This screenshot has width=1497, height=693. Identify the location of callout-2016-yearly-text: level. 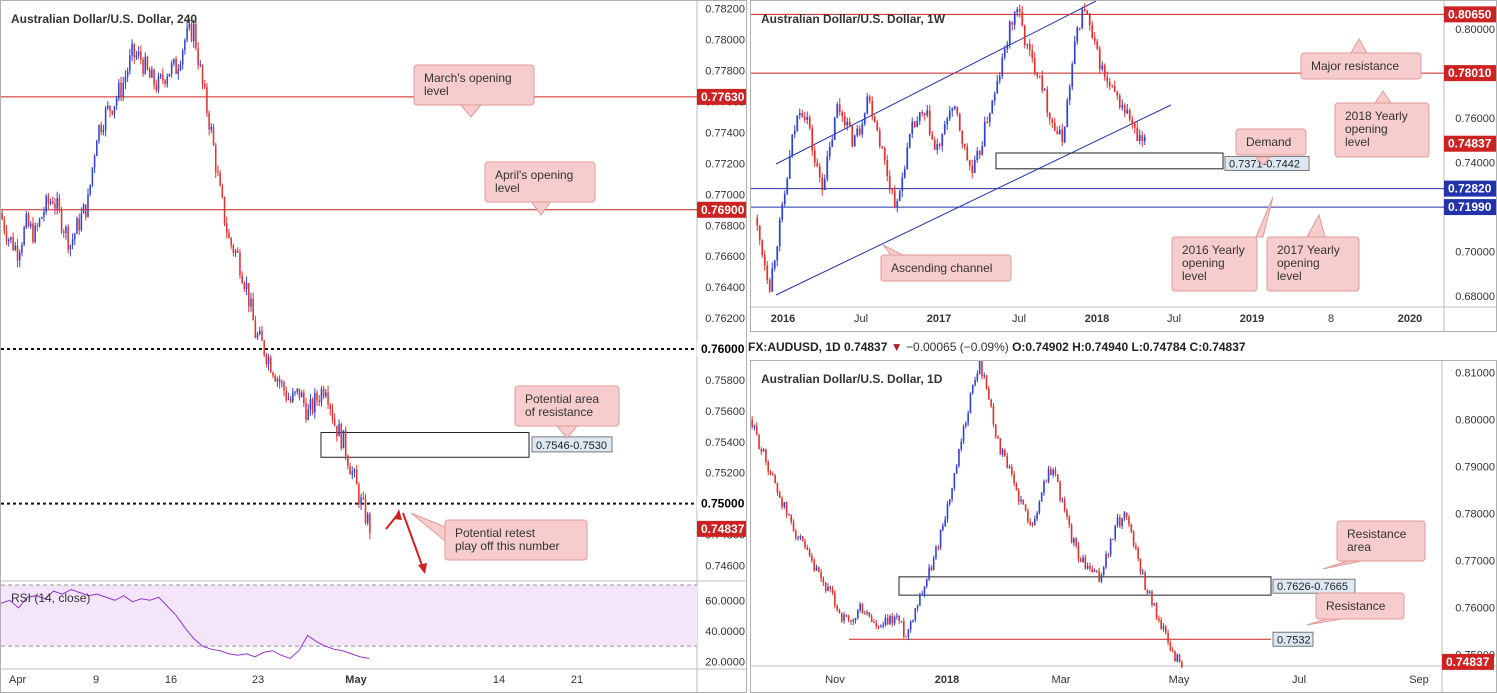
(1194, 276).